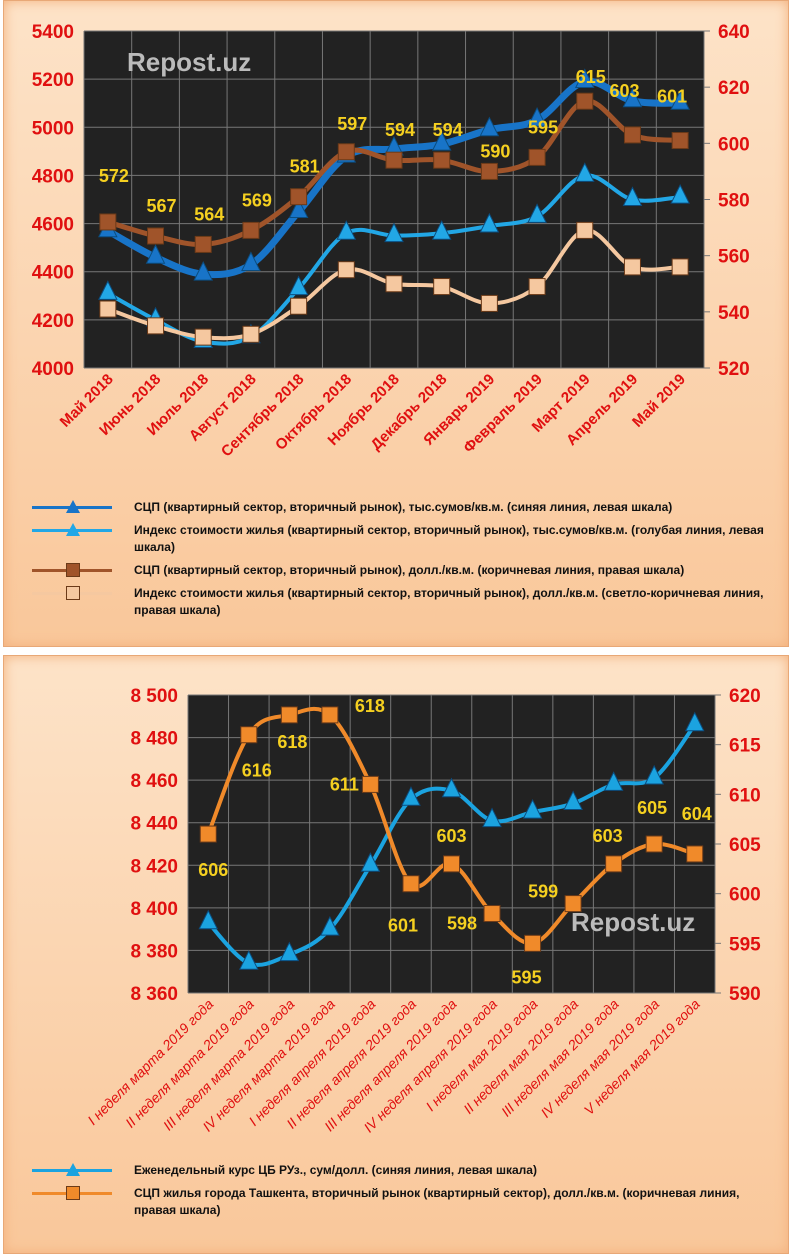  Describe the element at coordinates (745, 746) in the screenshot. I see `y-tick-label-right: 615` at that location.